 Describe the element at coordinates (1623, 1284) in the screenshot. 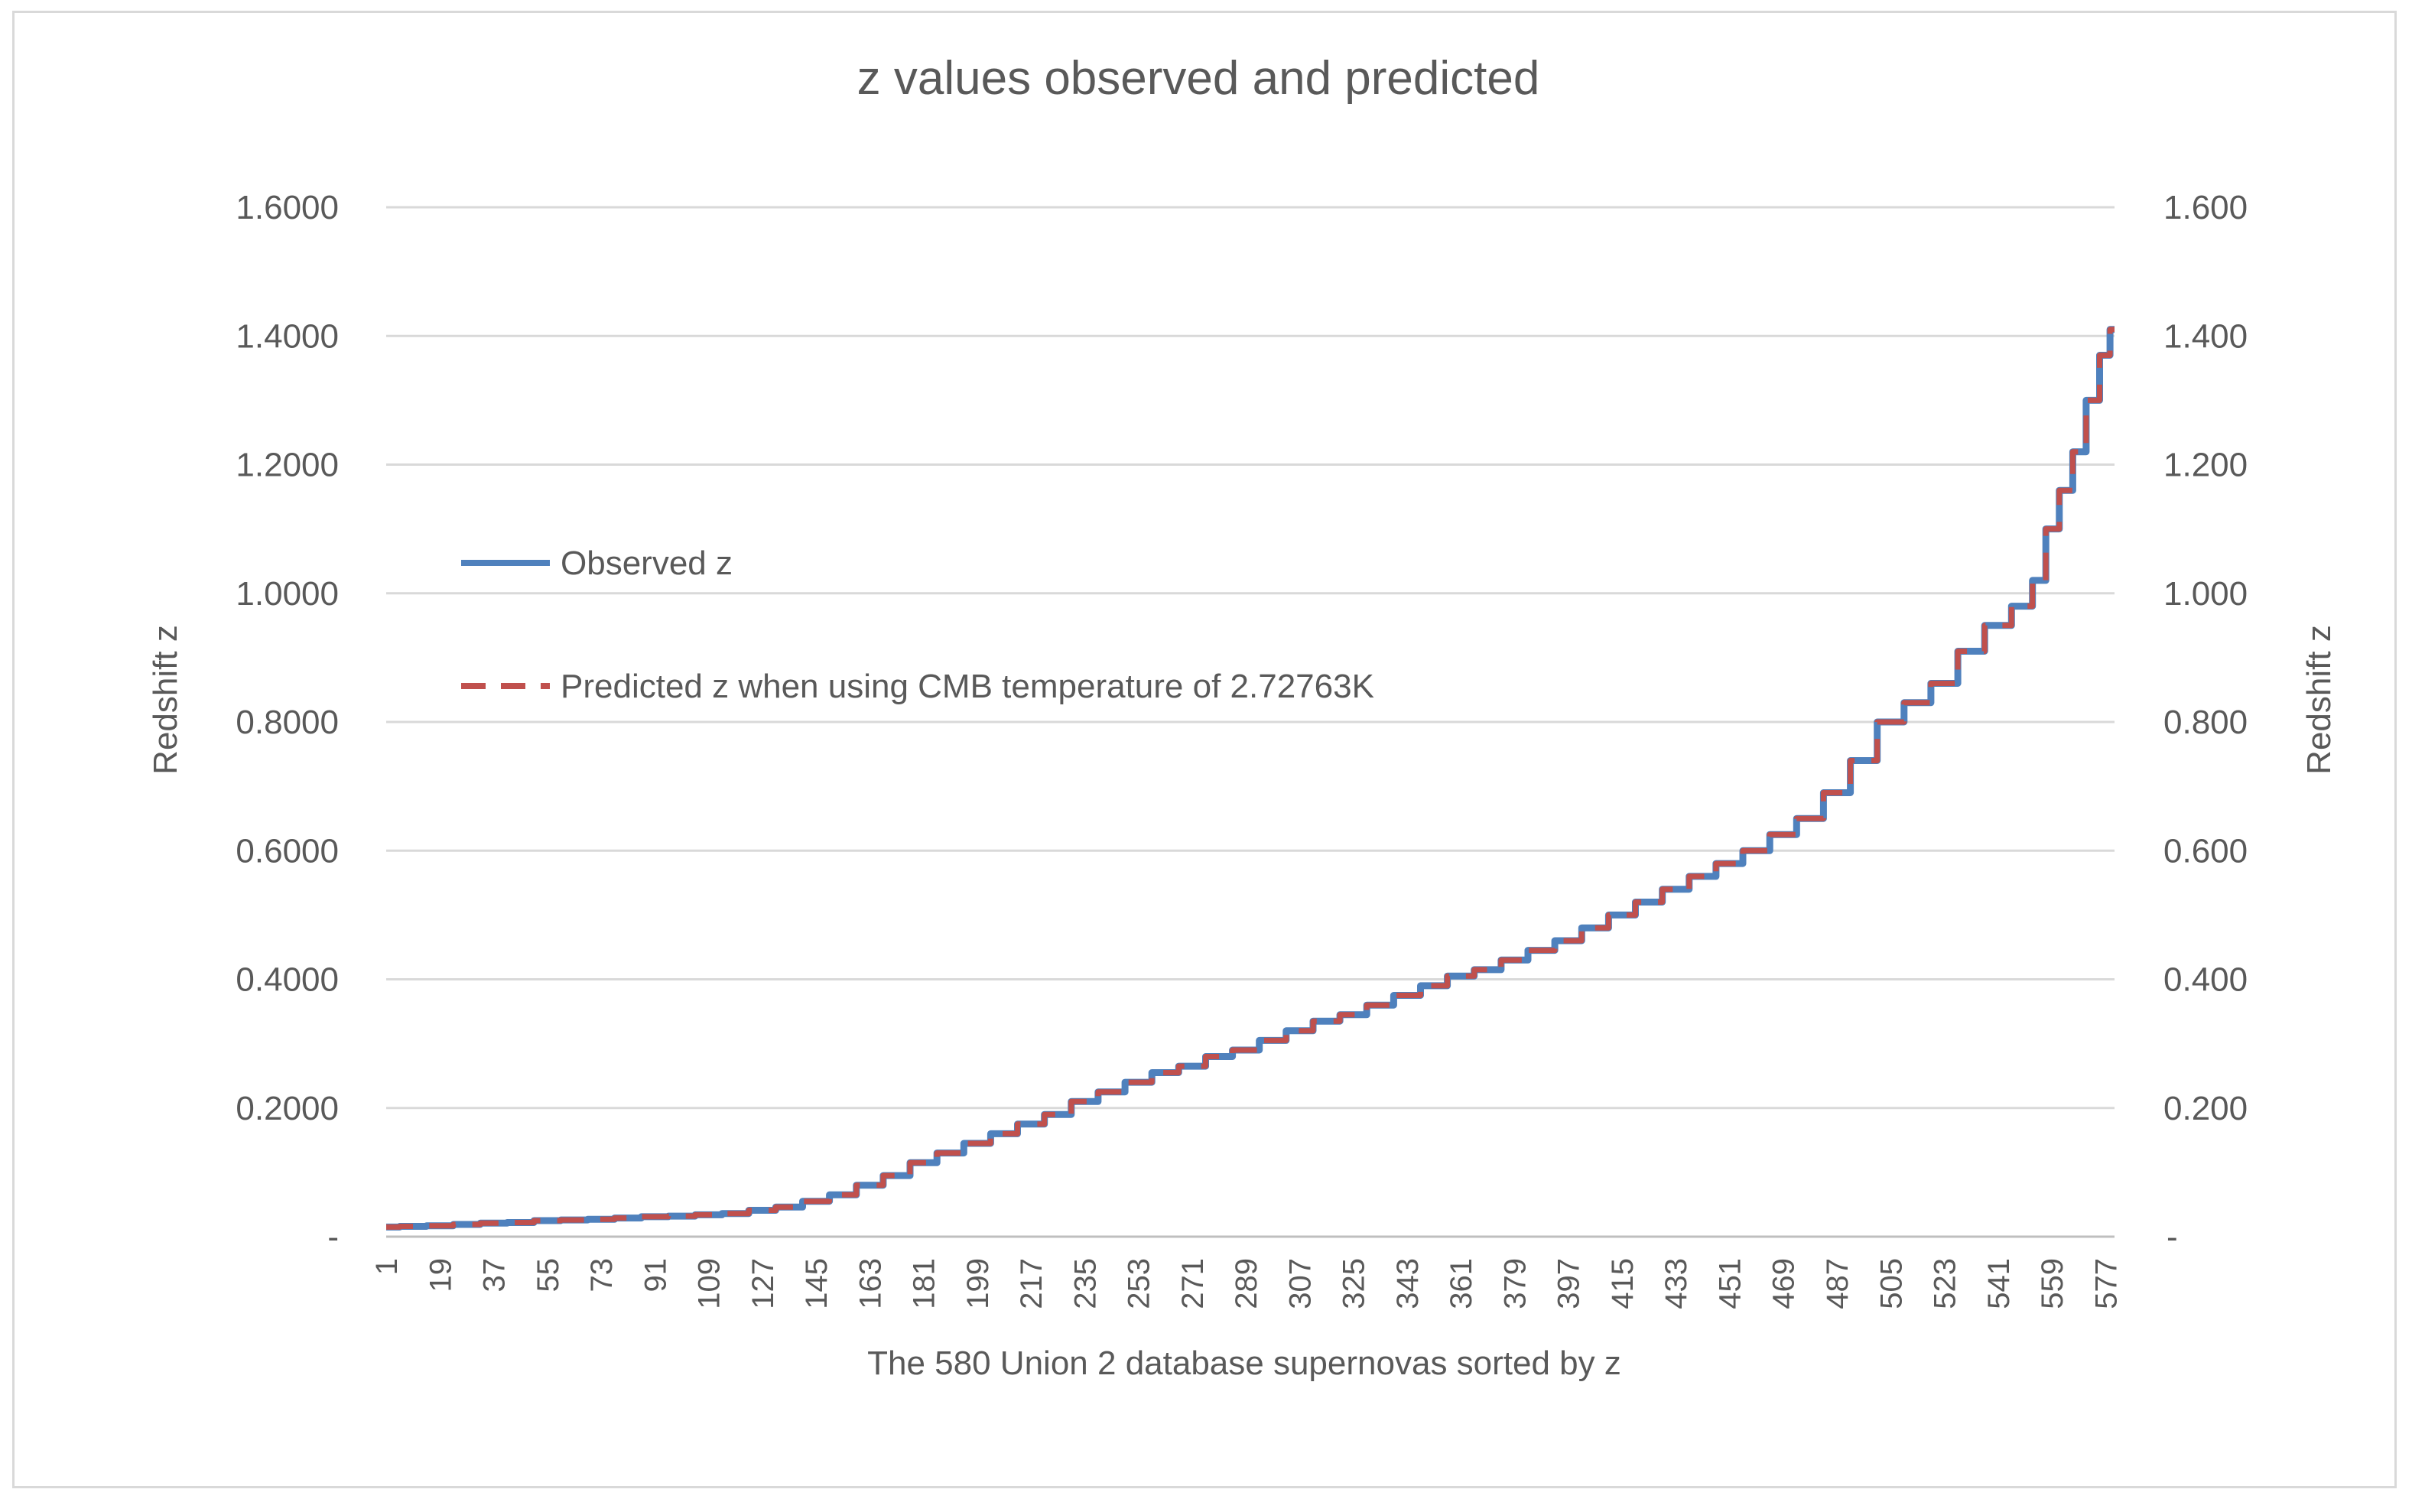

I see `x-tick-label-23: 415` at that location.